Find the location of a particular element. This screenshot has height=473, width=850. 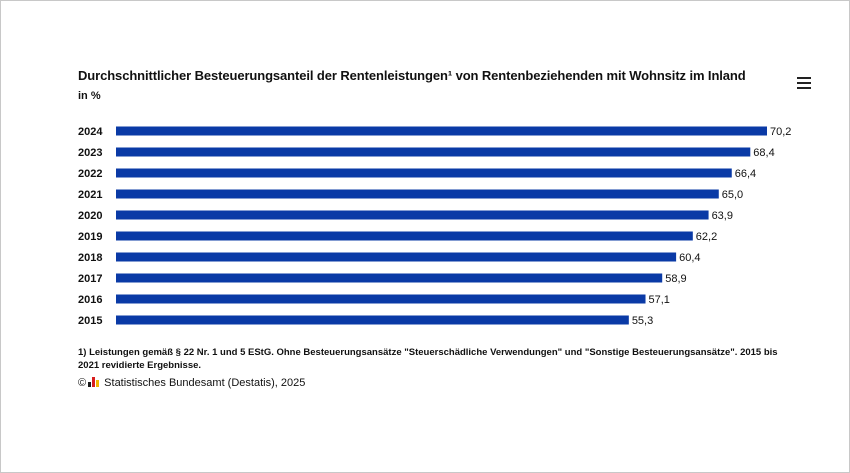

destatis-logo-icon is located at coordinates (94, 382).